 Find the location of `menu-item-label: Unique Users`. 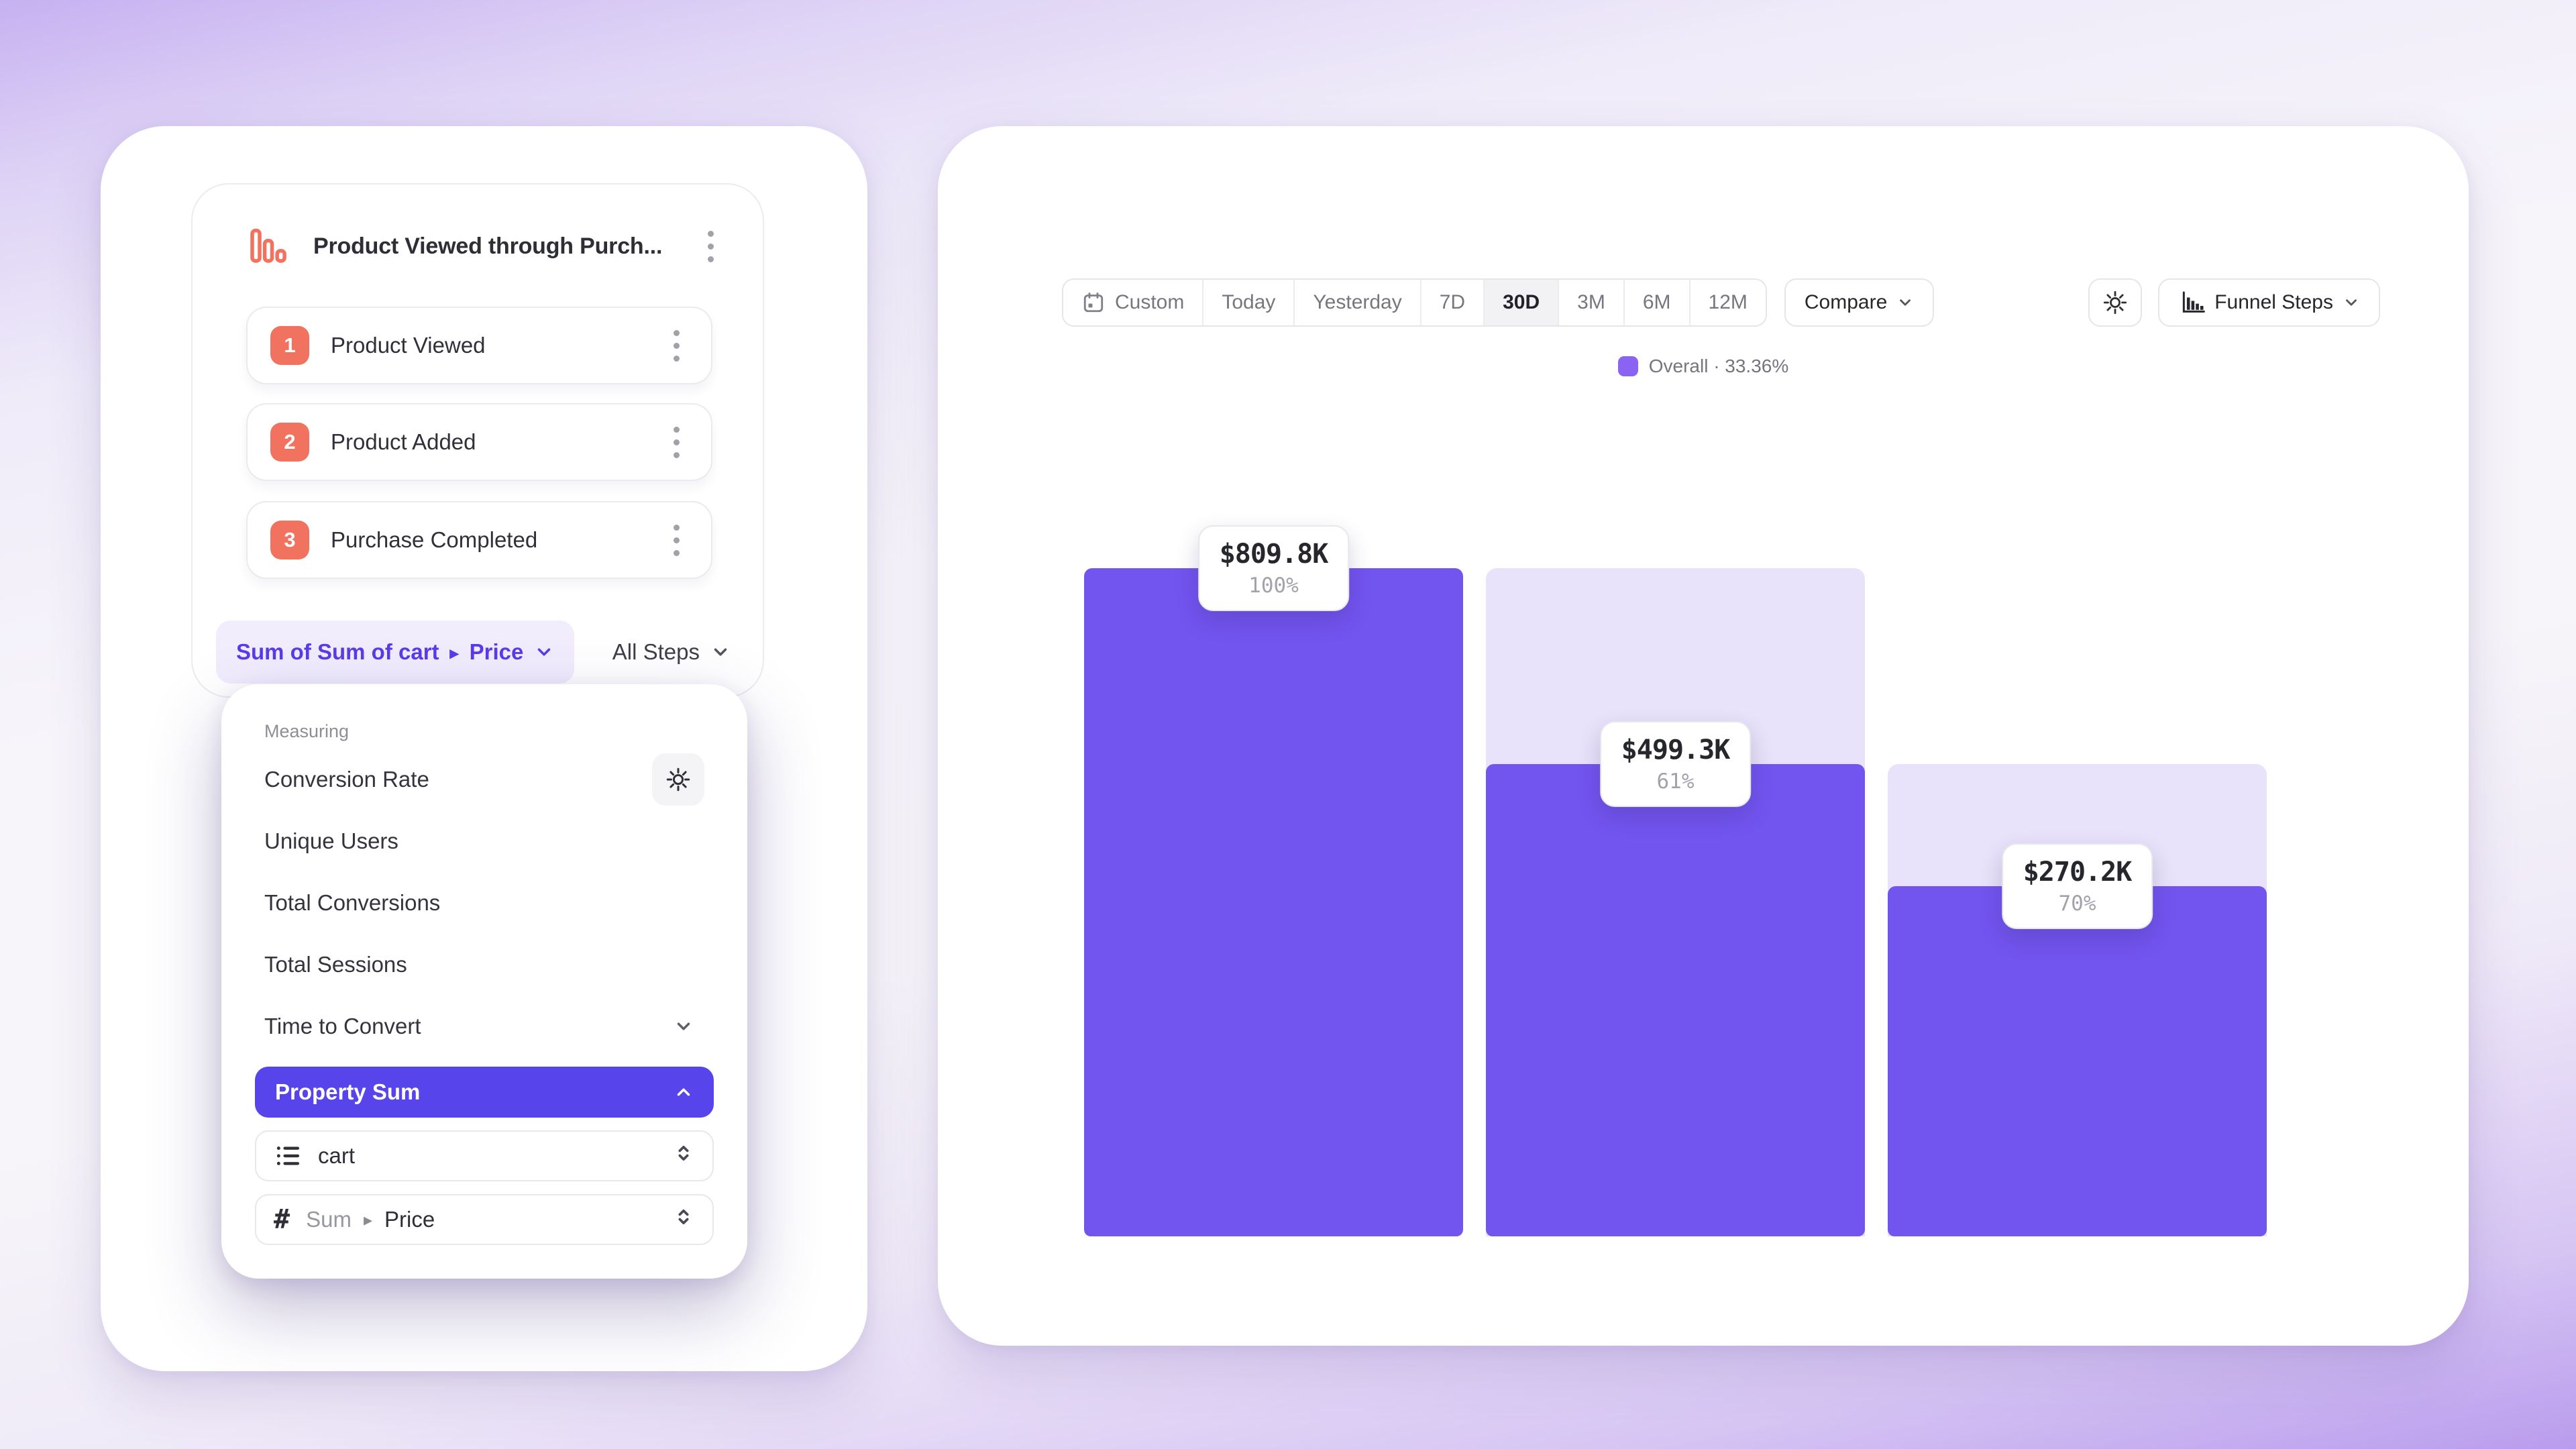

menu-item-label: Unique Users is located at coordinates (331, 840).